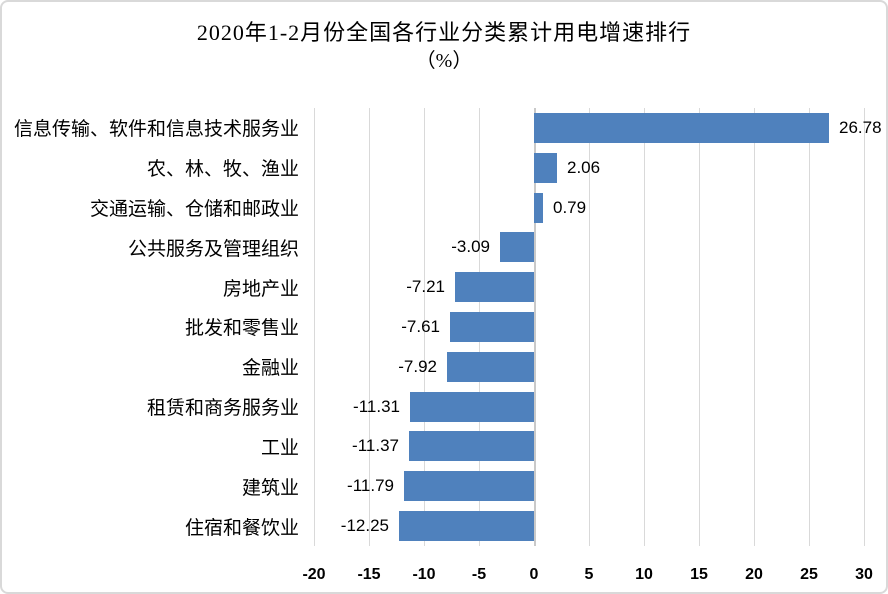 The width and height of the screenshot is (888, 594). What do you see at coordinates (860, 127) in the screenshot?
I see `value-label: 26.78` at bounding box center [860, 127].